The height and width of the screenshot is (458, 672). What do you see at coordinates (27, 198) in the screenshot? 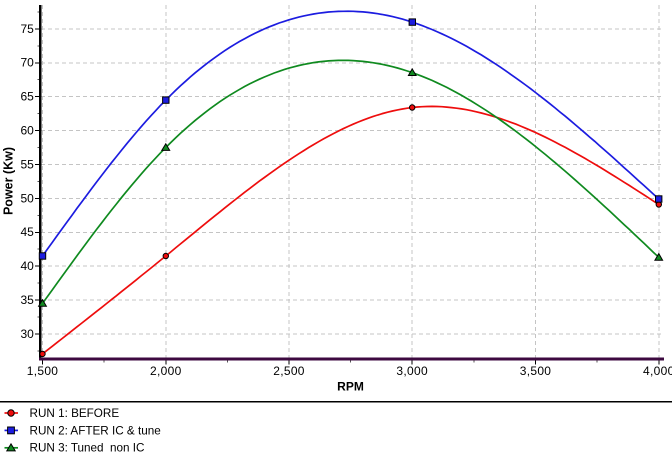
I see `svg-text: 50` at bounding box center [27, 198].